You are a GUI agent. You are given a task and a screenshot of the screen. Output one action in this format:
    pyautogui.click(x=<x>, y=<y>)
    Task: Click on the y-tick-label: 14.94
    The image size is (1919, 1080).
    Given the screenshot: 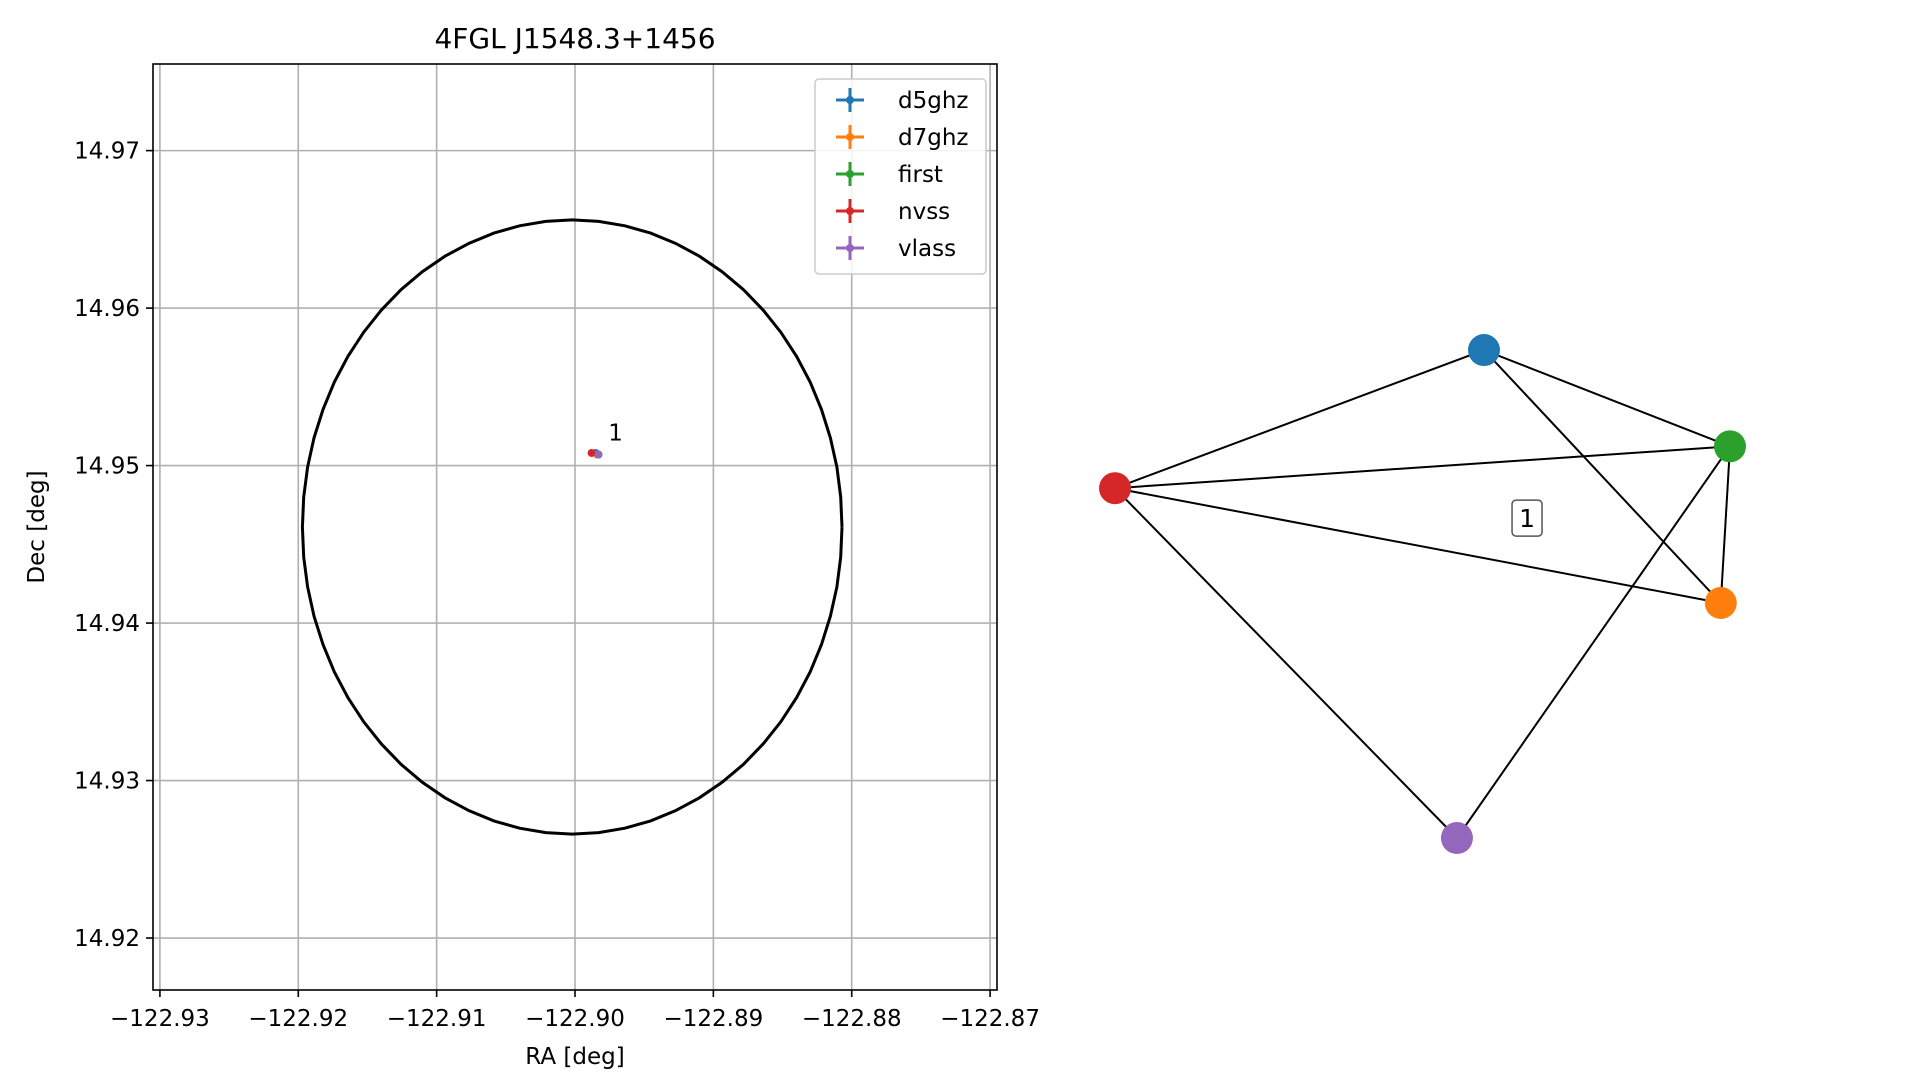 What is the action you would take?
    pyautogui.click(x=107, y=624)
    